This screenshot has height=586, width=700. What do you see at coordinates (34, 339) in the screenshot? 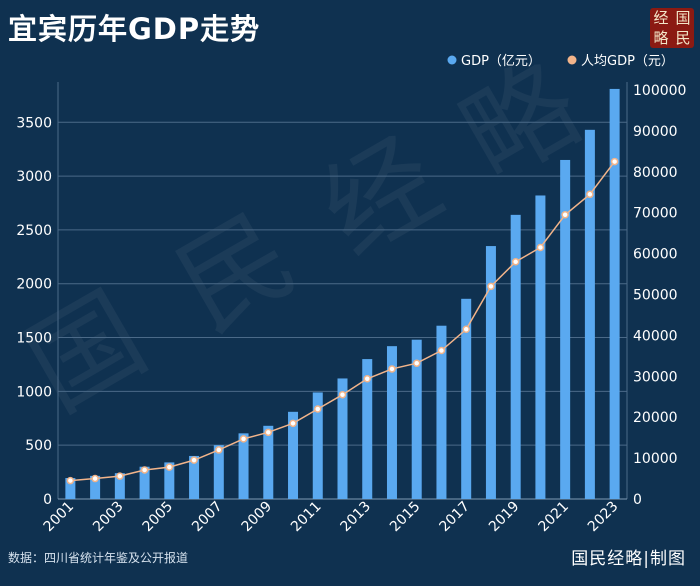
I see `y-left-tick-label: 1500` at bounding box center [34, 339].